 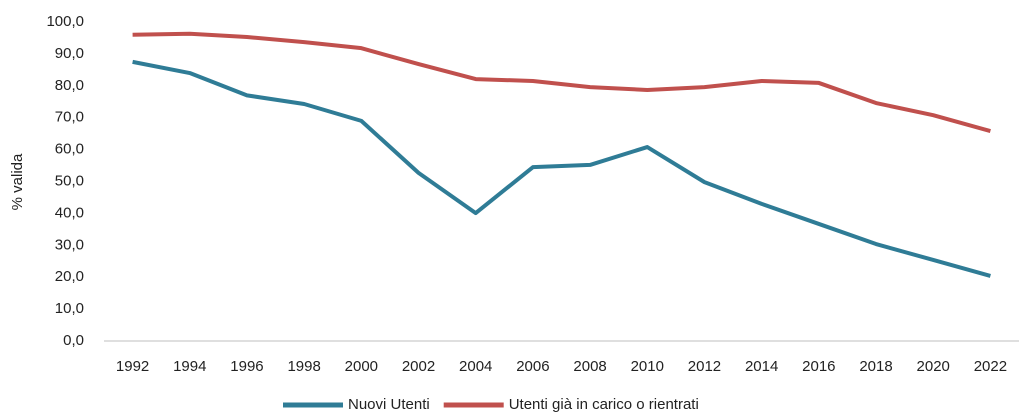 I want to click on y-tick-label: 90,0, so click(x=69, y=53).